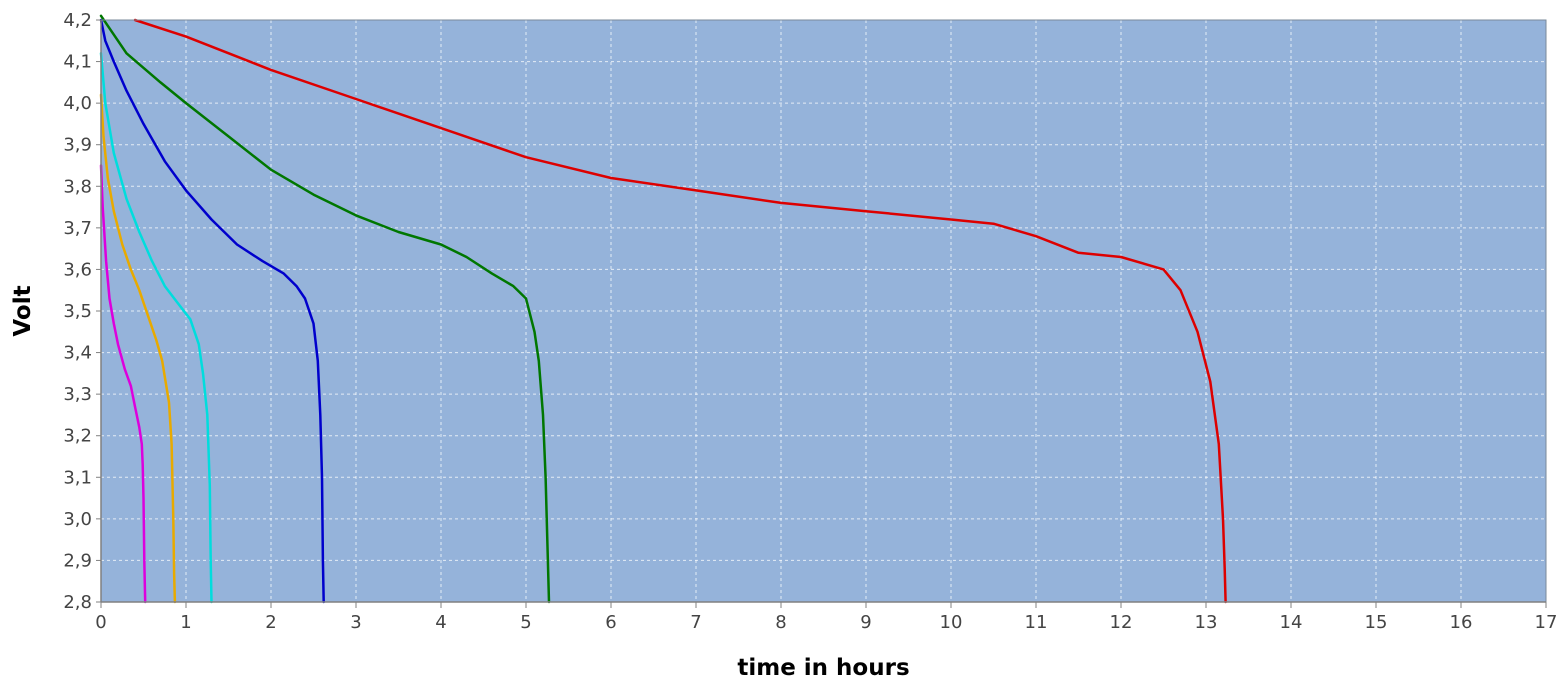 The image size is (1561, 683). What do you see at coordinates (951, 622) in the screenshot?
I see `x-tick-label: 10` at bounding box center [951, 622].